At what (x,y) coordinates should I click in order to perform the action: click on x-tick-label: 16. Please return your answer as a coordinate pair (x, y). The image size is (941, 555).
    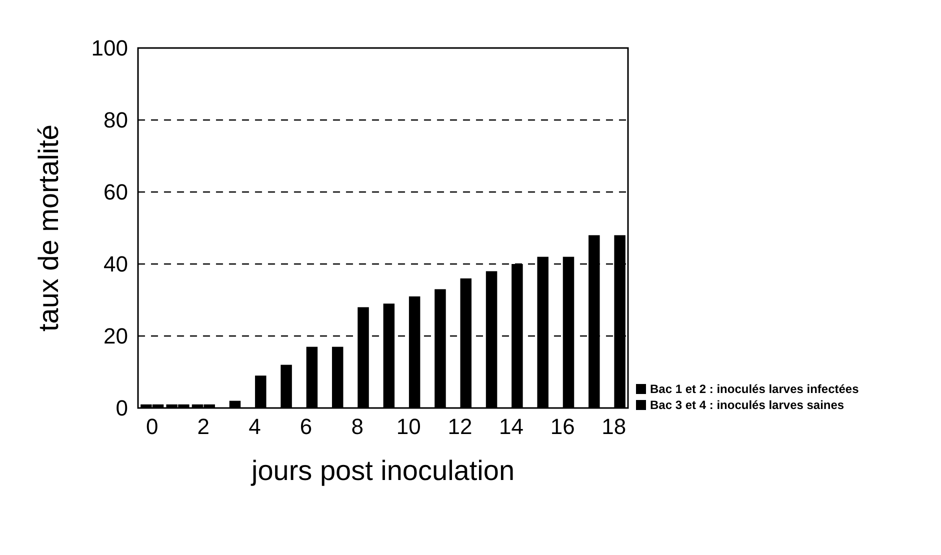
    Looking at the image, I should click on (562, 426).